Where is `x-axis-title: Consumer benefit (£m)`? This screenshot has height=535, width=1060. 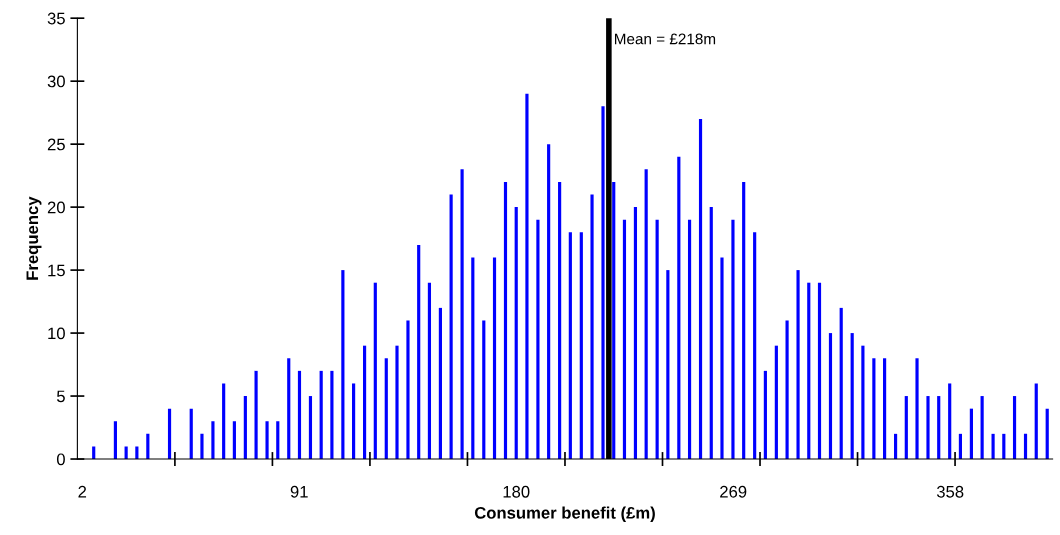 x-axis-title: Consumer benefit (£m) is located at coordinates (564, 514).